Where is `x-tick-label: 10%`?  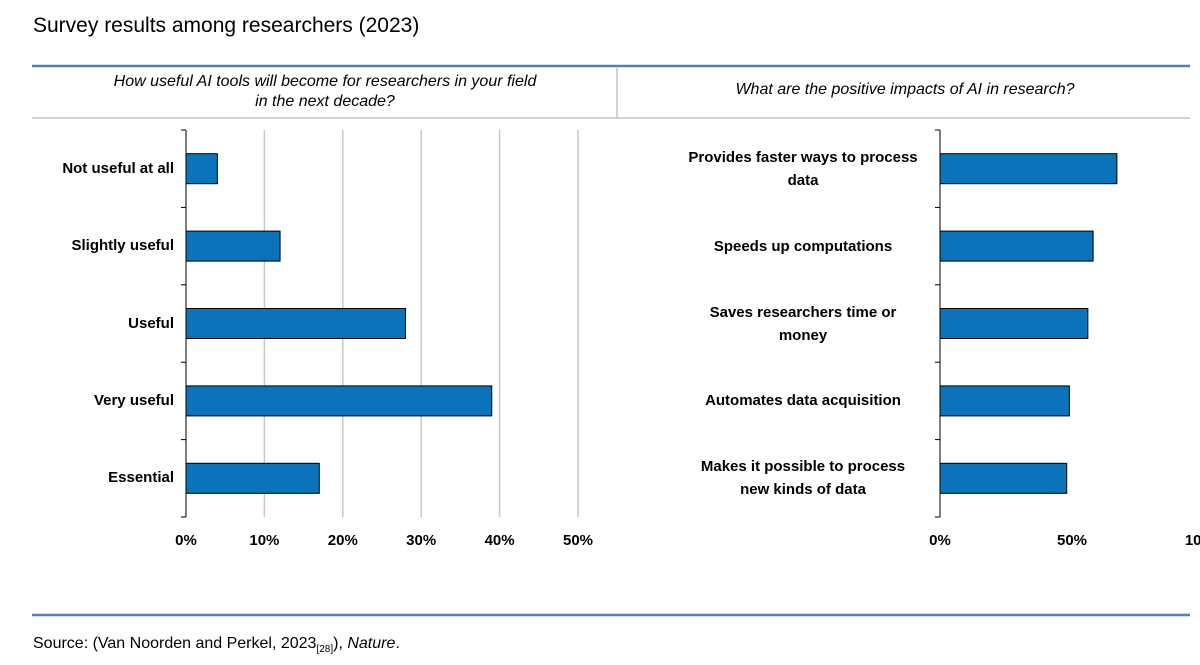
x-tick-label: 10% is located at coordinates (264, 540).